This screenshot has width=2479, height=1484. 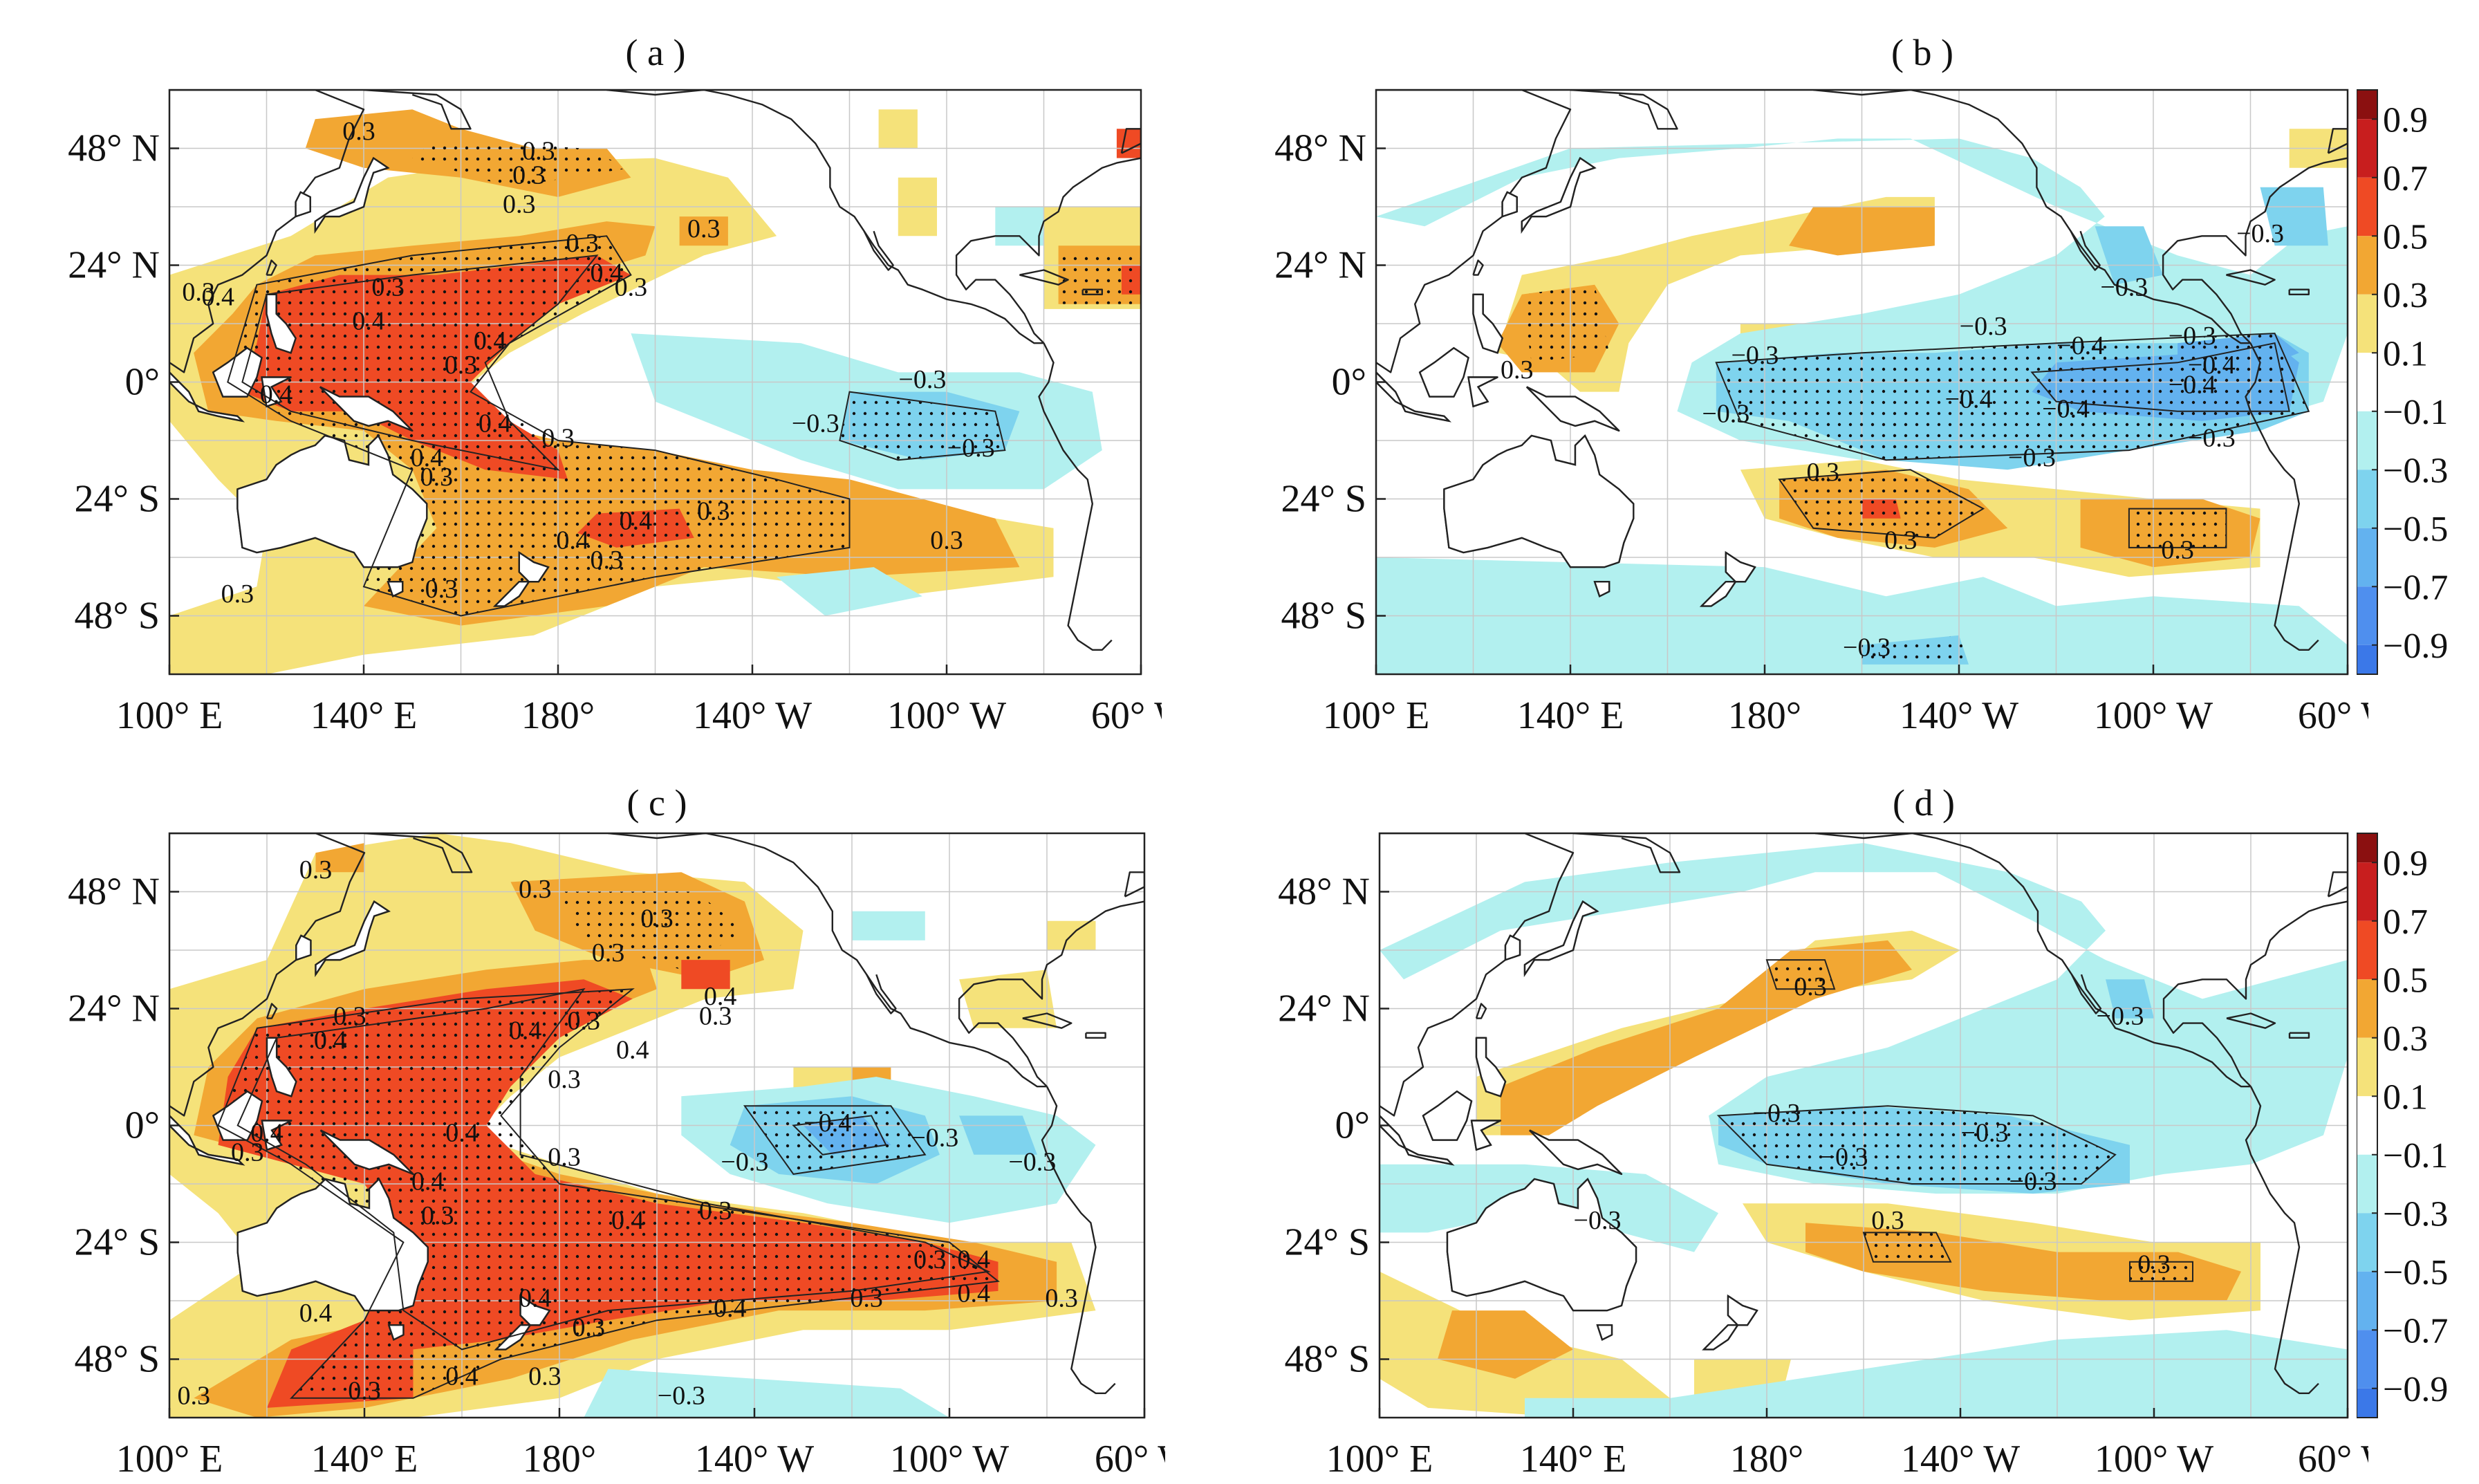 I want to click on y-tick-label: 24° N, so click(x=1324, y=1008).